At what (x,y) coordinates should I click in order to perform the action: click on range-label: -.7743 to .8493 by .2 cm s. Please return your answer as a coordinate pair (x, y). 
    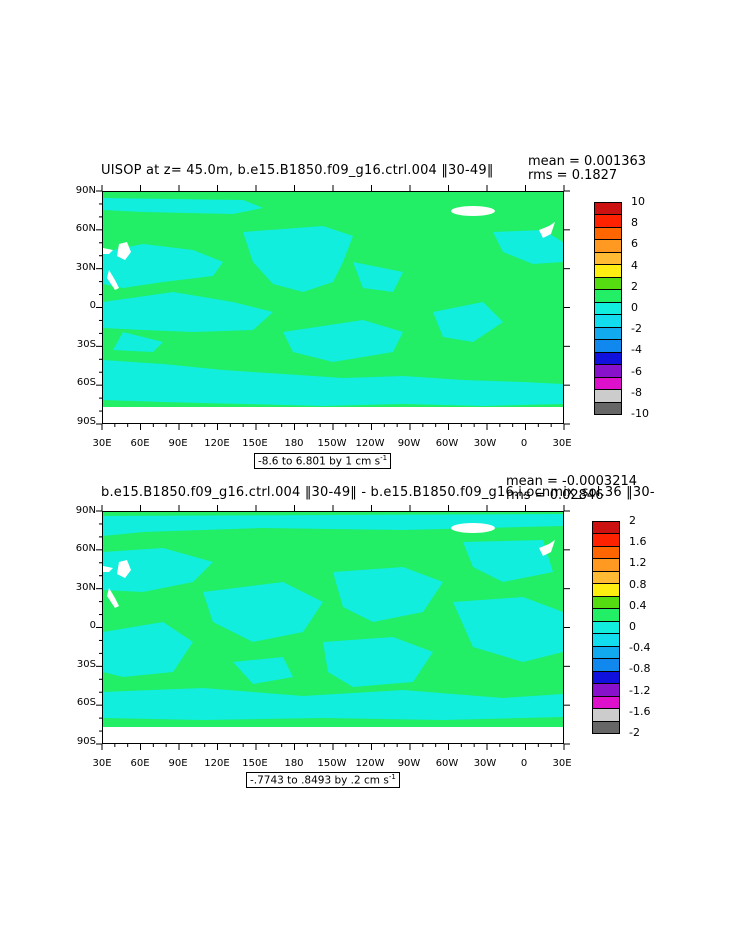
    Looking at the image, I should click on (319, 780).